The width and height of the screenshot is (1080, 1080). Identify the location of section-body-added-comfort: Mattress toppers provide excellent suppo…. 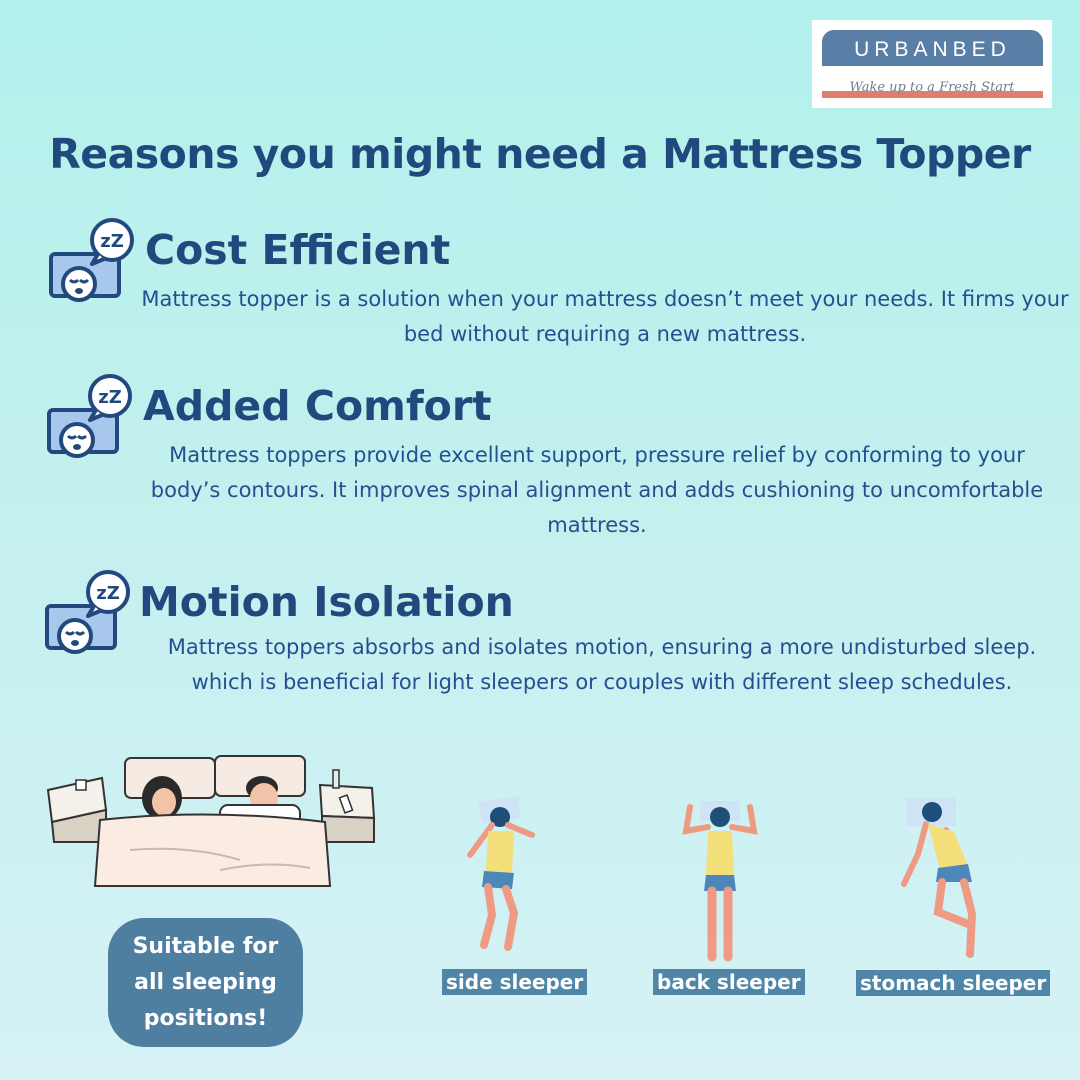
(597, 490).